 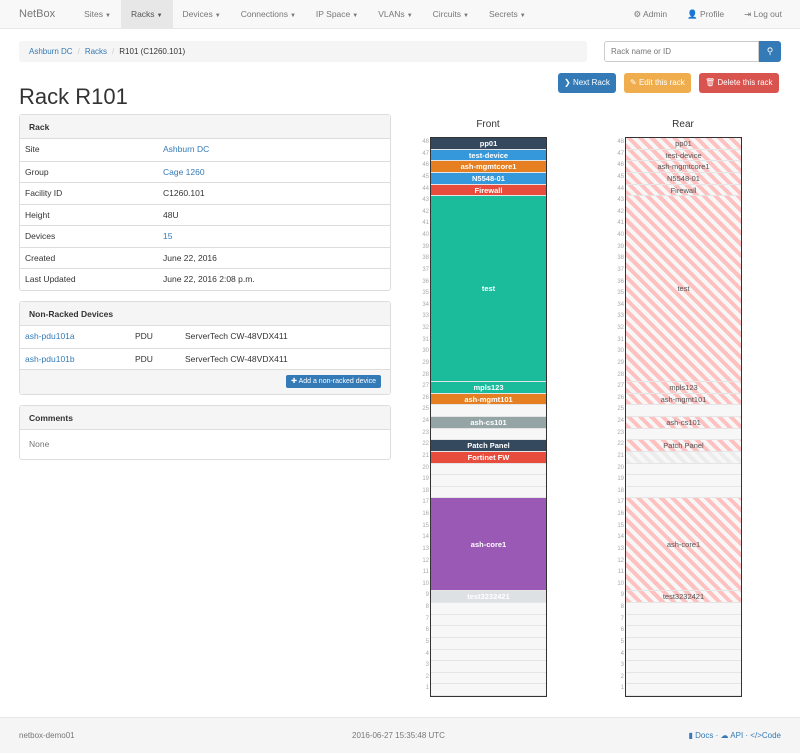 I want to click on unit-number: 15, so click(x=425, y=525).